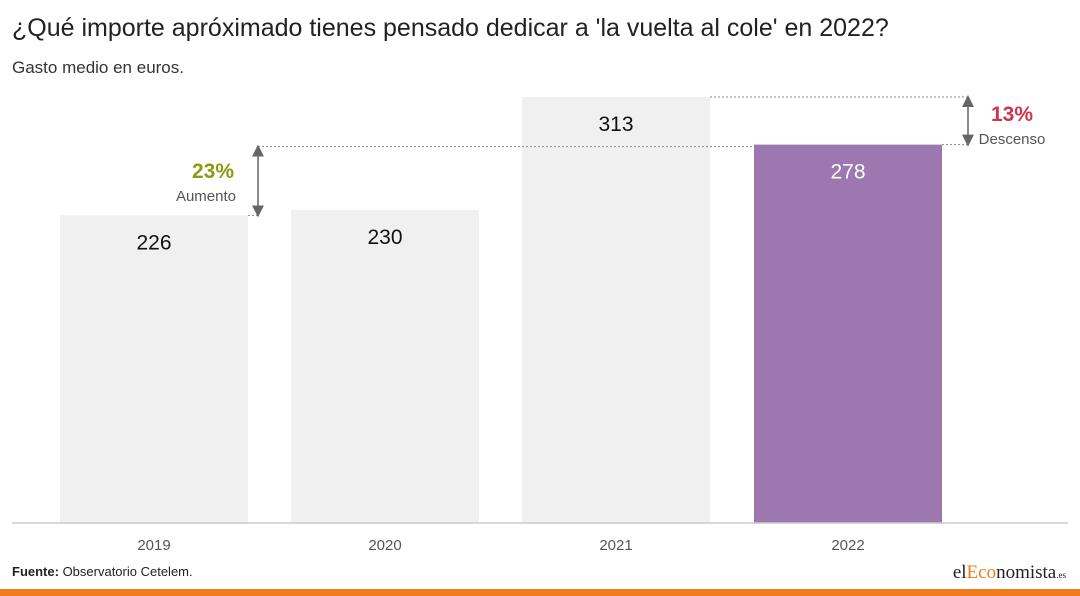  I want to click on data-label: 226, so click(153, 242).